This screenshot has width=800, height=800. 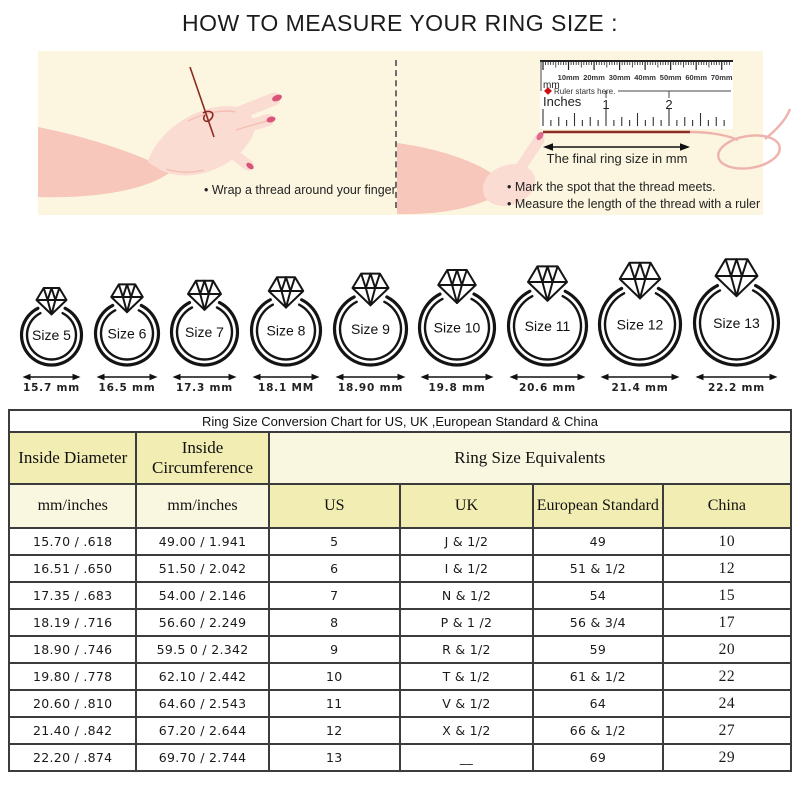 I want to click on ring-size-label: Size 13, so click(x=736, y=323).